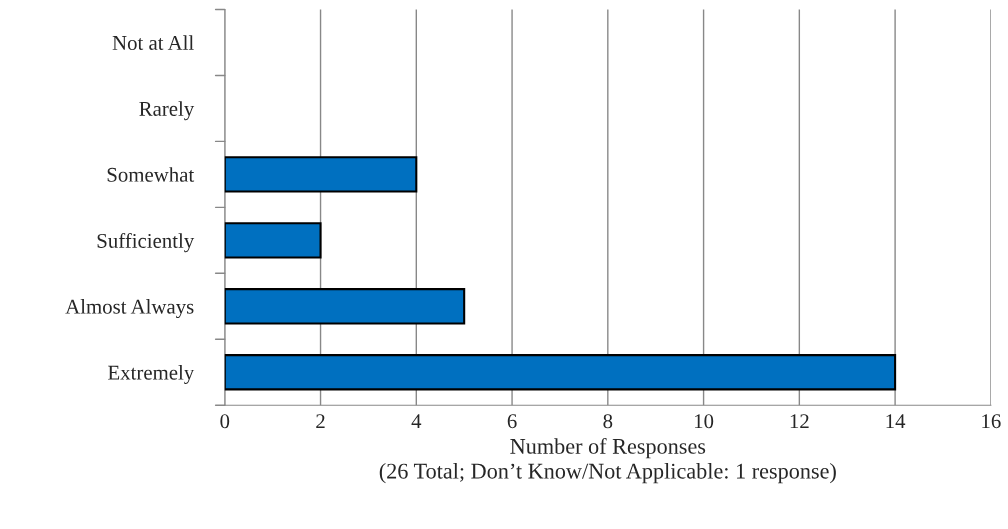  Describe the element at coordinates (704, 421) in the screenshot. I see `x-tick-label: 10` at that location.